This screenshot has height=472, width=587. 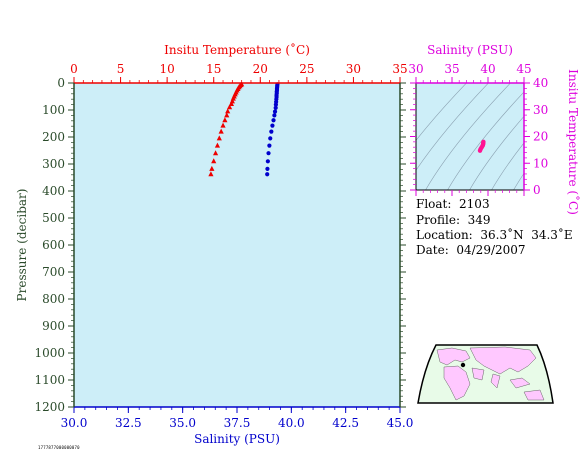 I want to click on pressure-tick-label: 1000, so click(x=49, y=353).